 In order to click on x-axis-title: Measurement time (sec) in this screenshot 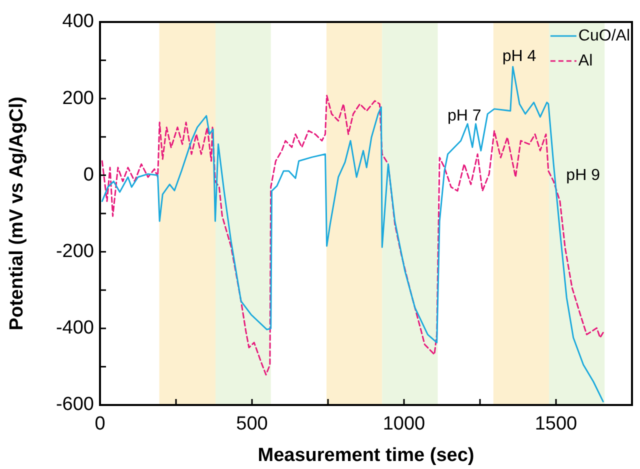, I will do `click(366, 455)`.